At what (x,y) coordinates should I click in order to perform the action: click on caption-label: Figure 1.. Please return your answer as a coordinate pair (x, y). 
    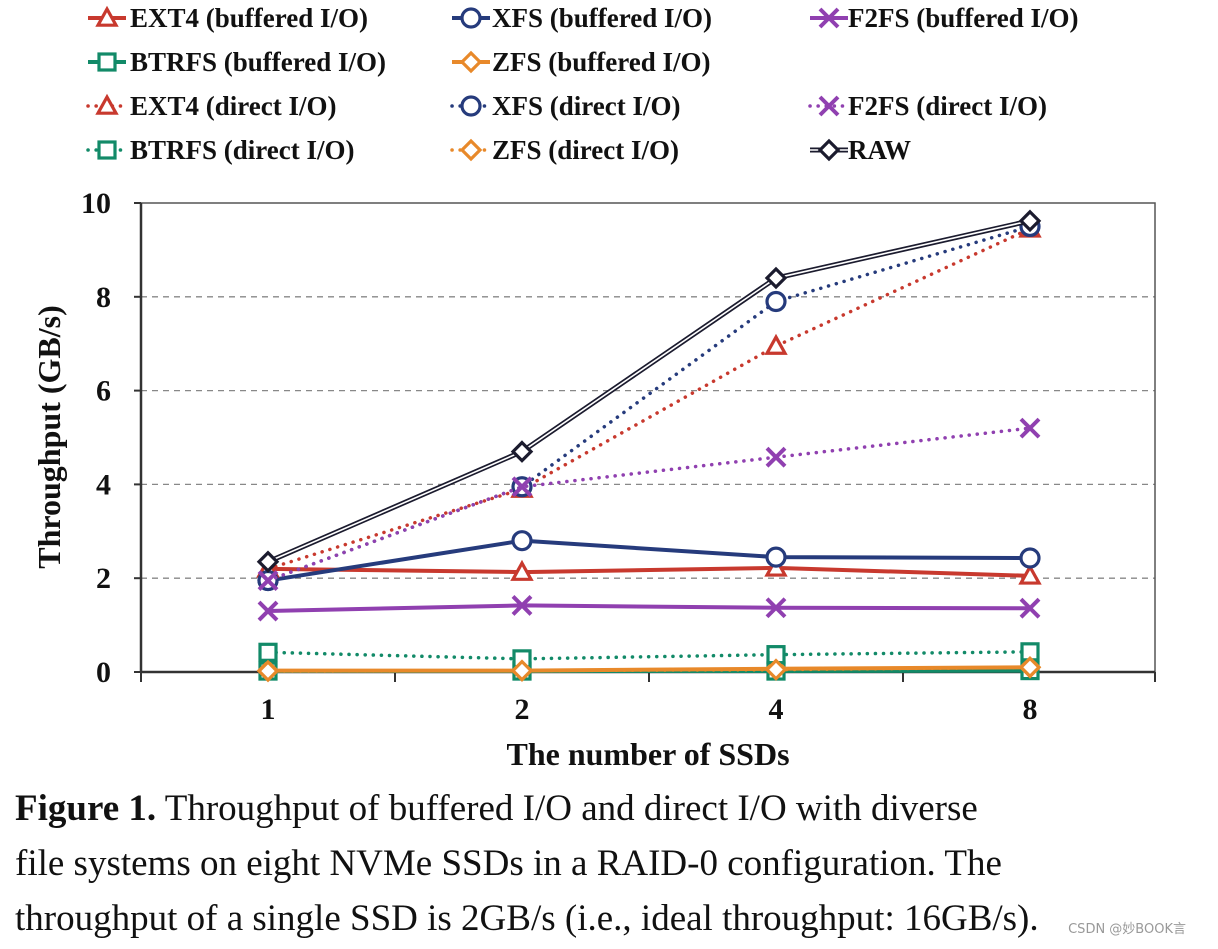
    Looking at the image, I should click on (86, 808).